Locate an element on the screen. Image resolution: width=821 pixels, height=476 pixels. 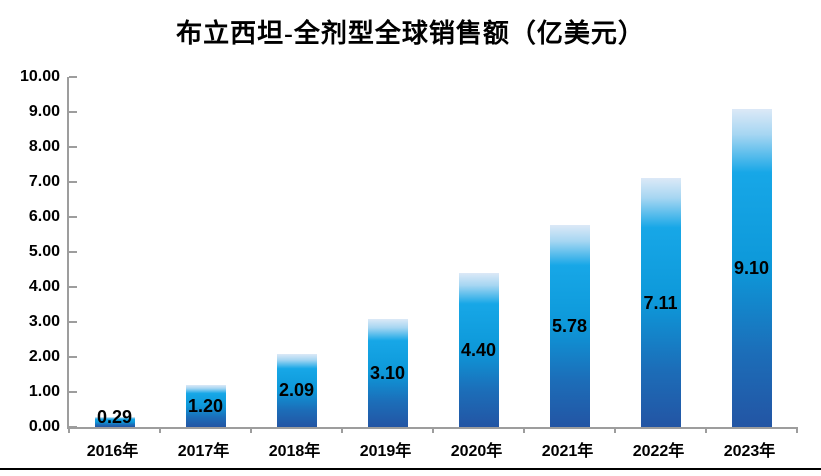
bar-2017年 is located at coordinates (205, 406).